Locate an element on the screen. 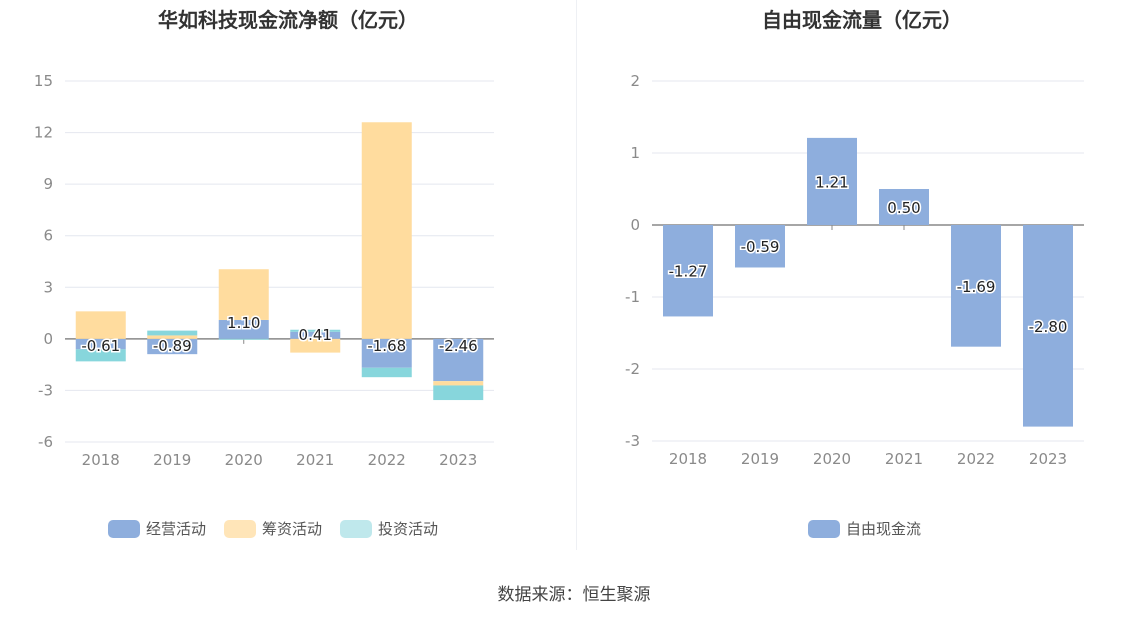  legend-fcf: 自由现金流 is located at coordinates (864, 528).